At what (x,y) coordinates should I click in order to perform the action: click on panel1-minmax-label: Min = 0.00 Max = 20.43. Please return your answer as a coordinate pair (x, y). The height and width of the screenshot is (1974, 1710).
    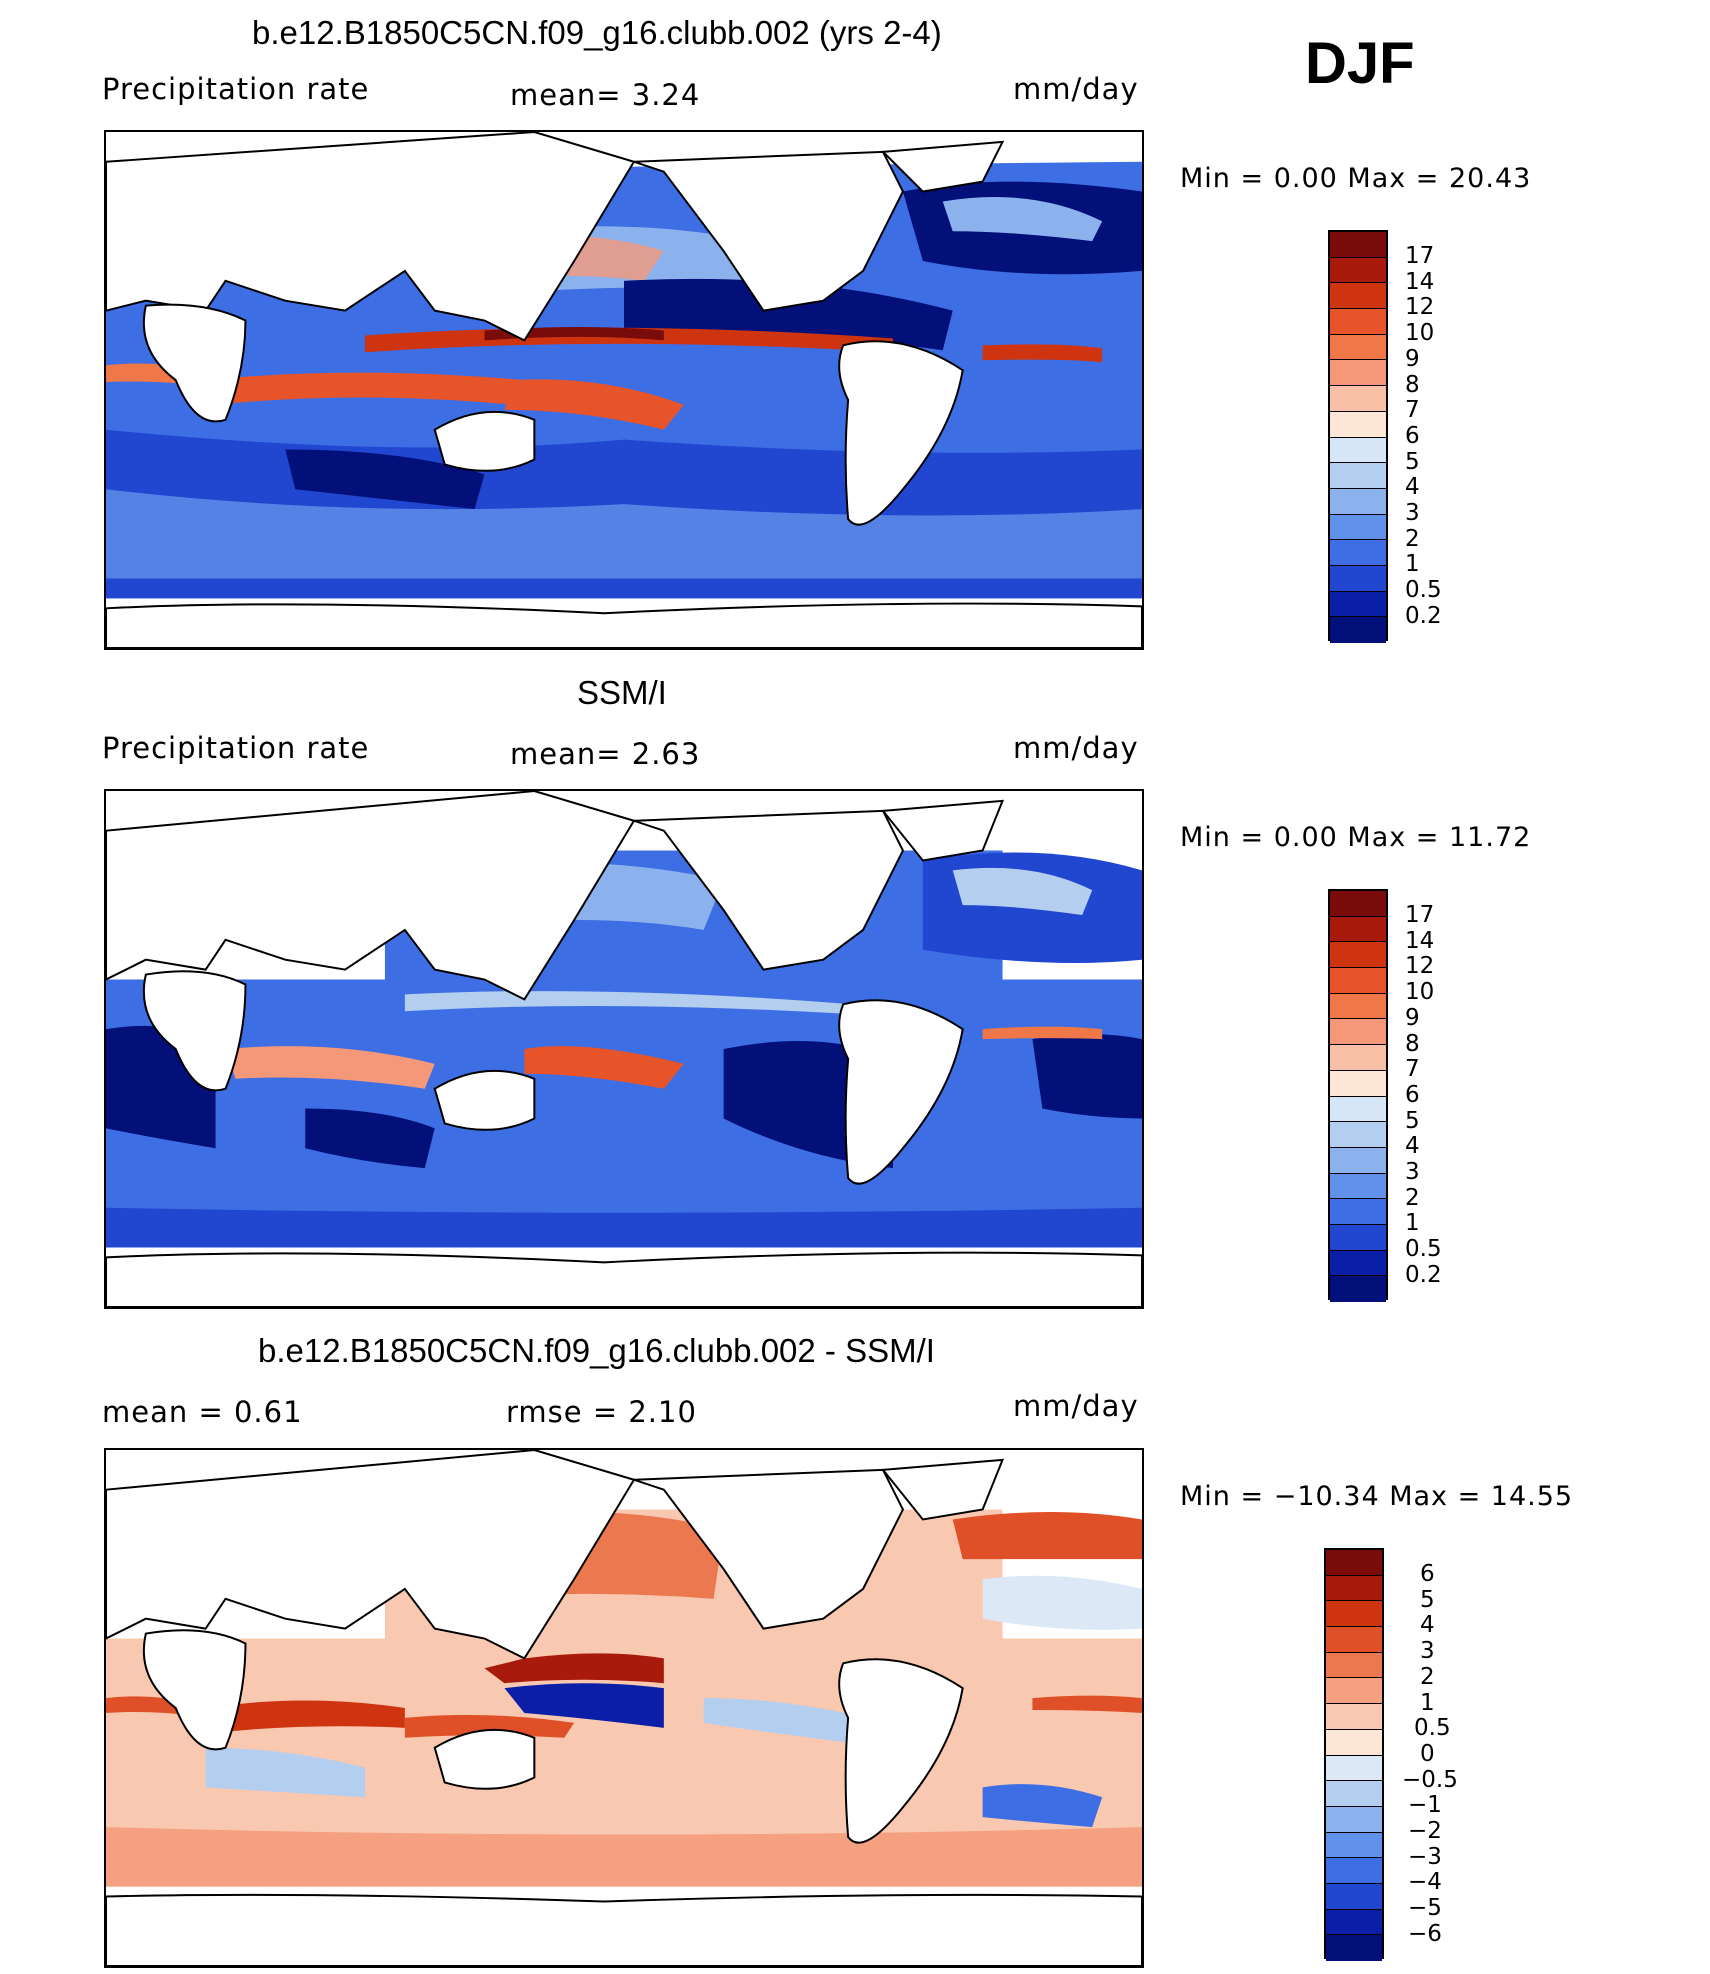
    Looking at the image, I should click on (1356, 178).